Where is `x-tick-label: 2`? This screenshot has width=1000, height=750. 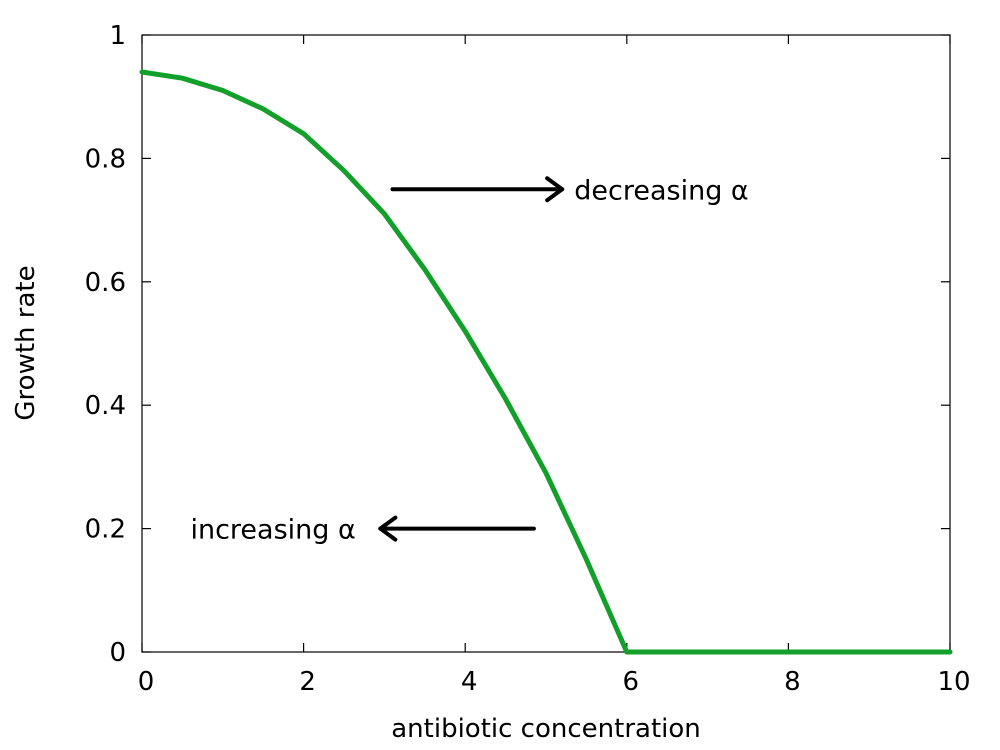
x-tick-label: 2 is located at coordinates (307, 682).